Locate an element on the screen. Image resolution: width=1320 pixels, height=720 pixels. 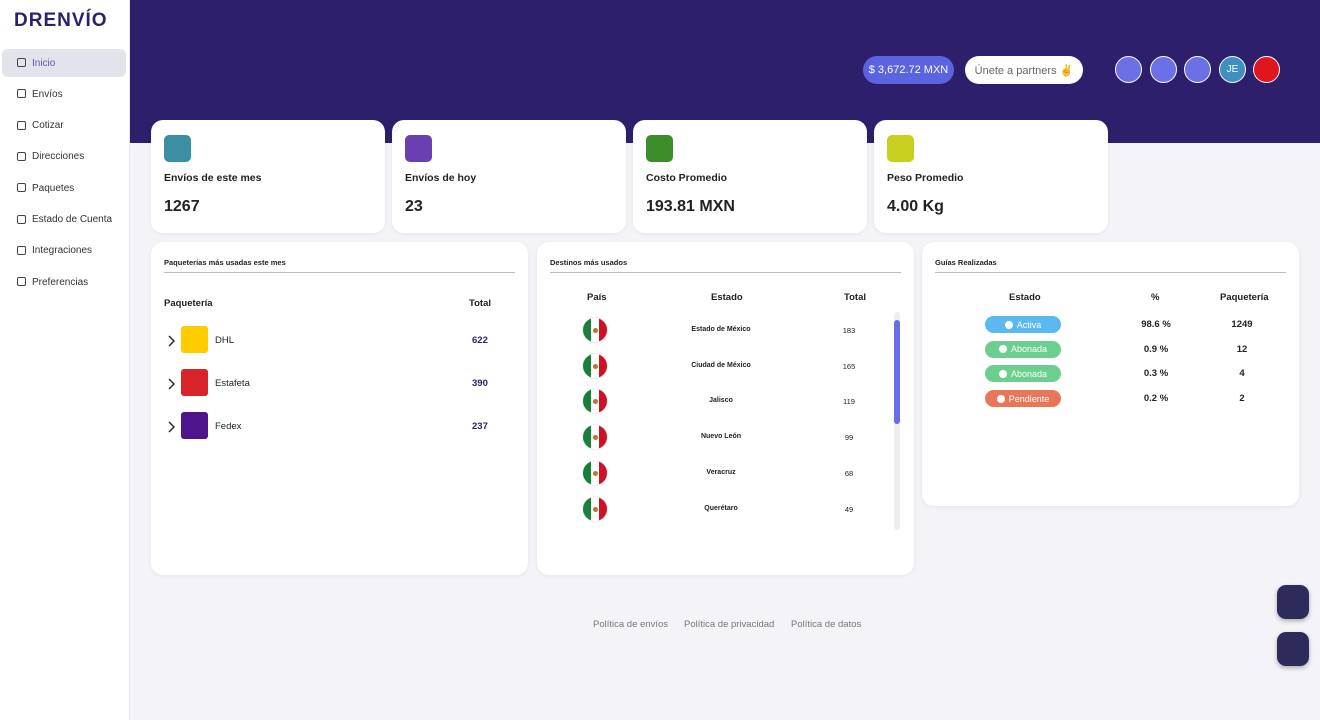
percent: 98.6 % is located at coordinates (1156, 324).